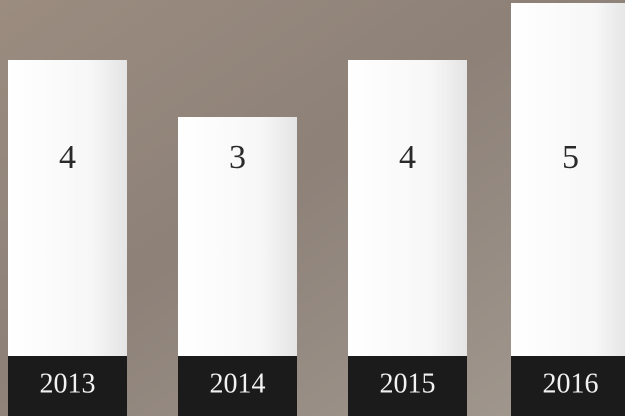  I want to click on x-tick-label: 2014, so click(238, 383).